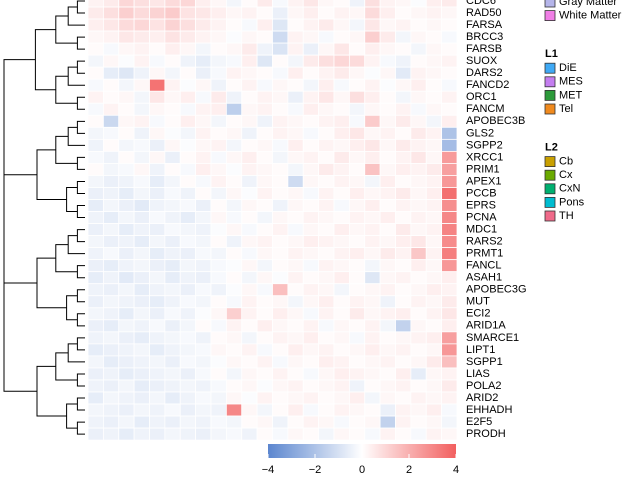 The width and height of the screenshot is (640, 480). Describe the element at coordinates (484, 25) in the screenshot. I see `row-label: FARSA` at that location.